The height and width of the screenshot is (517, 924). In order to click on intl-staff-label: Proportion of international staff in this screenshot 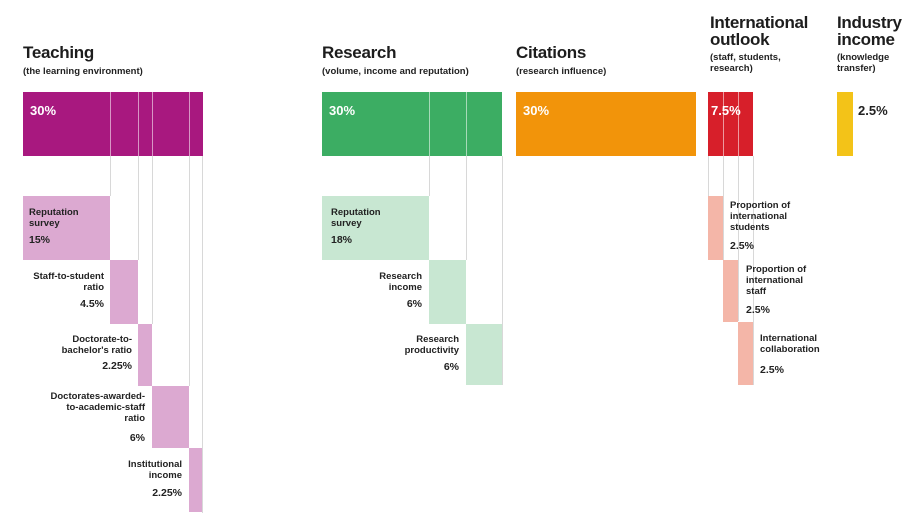, I will do `click(776, 280)`.